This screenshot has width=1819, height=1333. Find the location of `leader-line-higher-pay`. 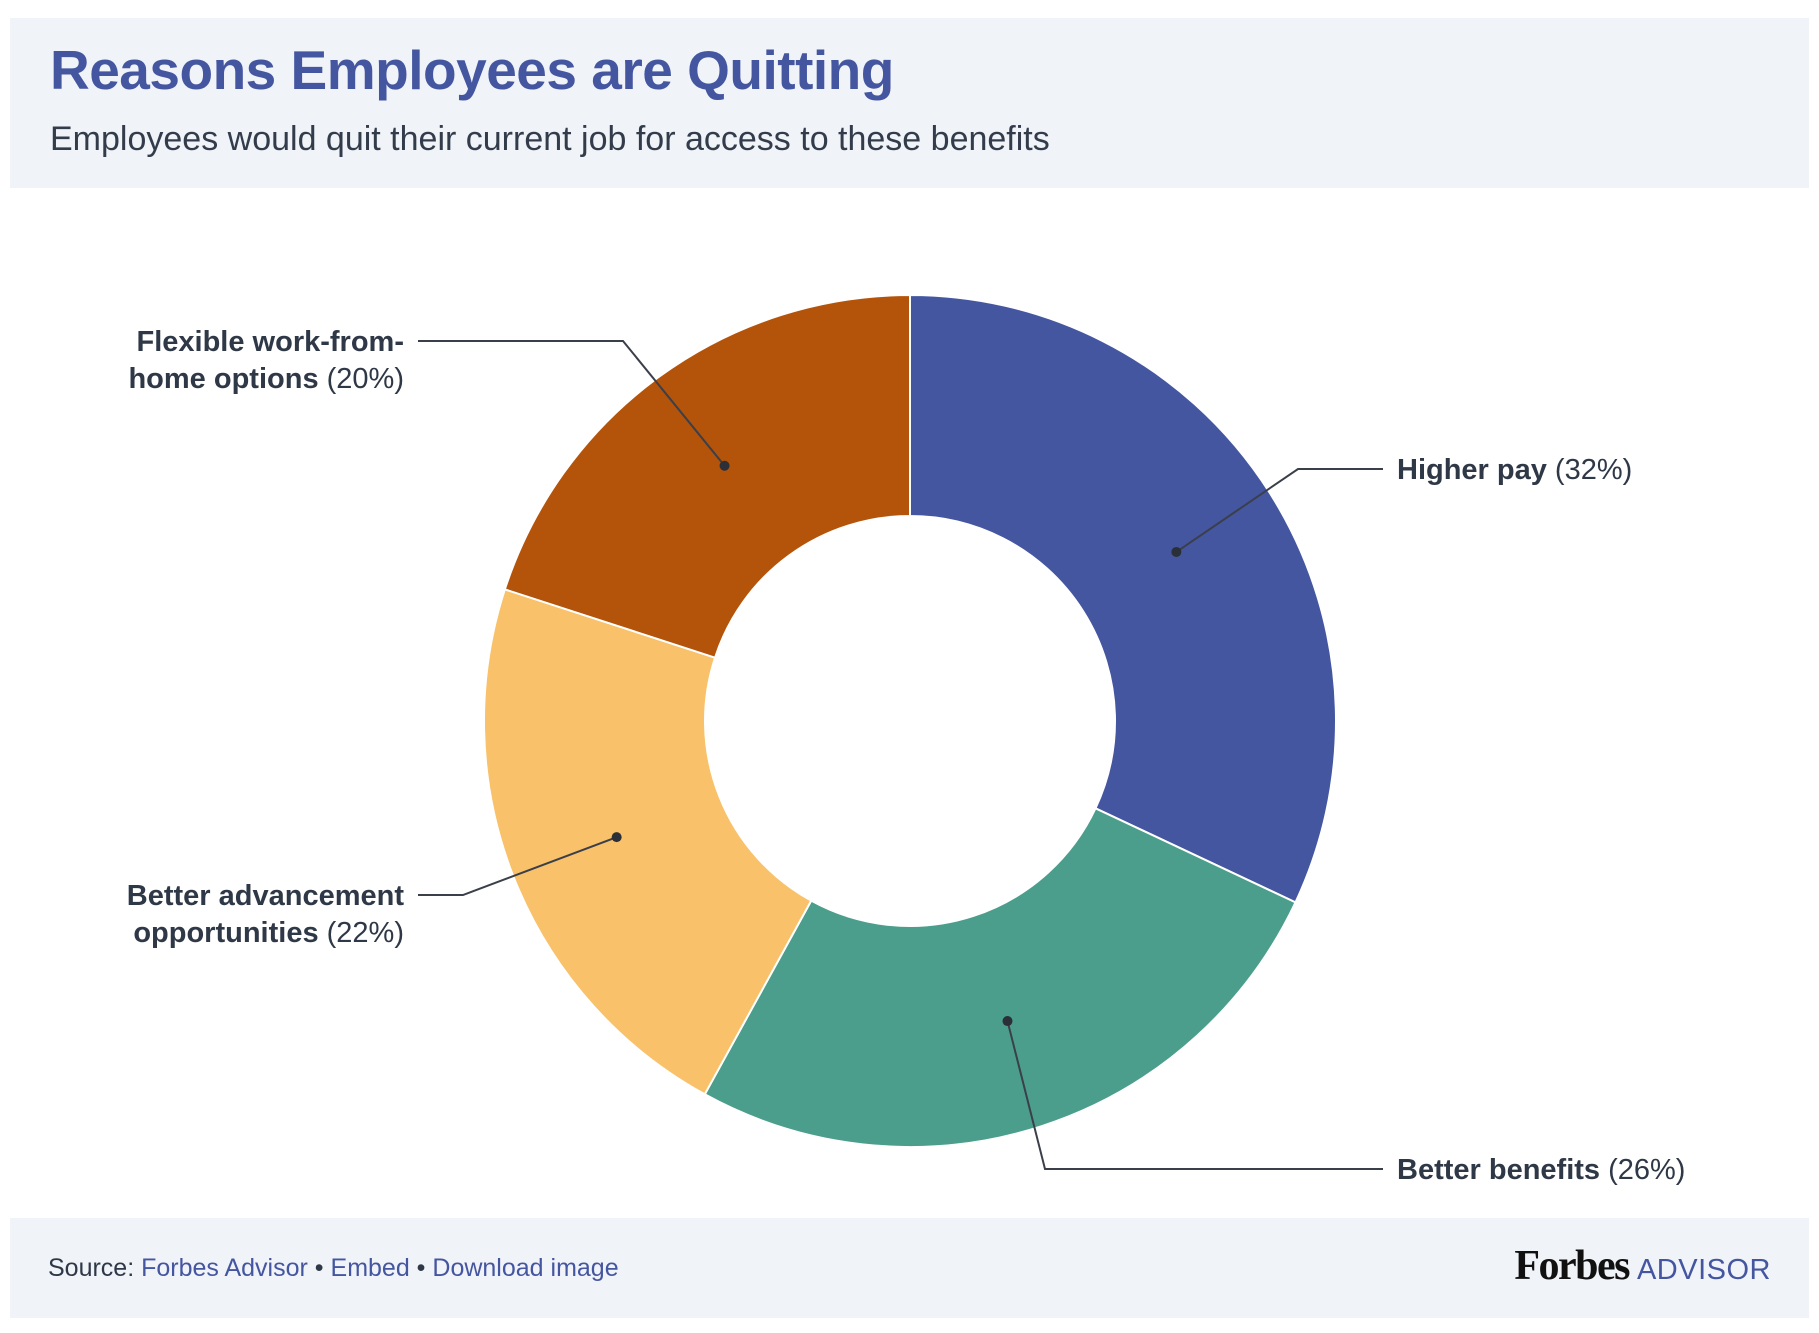

leader-line-higher-pay is located at coordinates (1279, 510).